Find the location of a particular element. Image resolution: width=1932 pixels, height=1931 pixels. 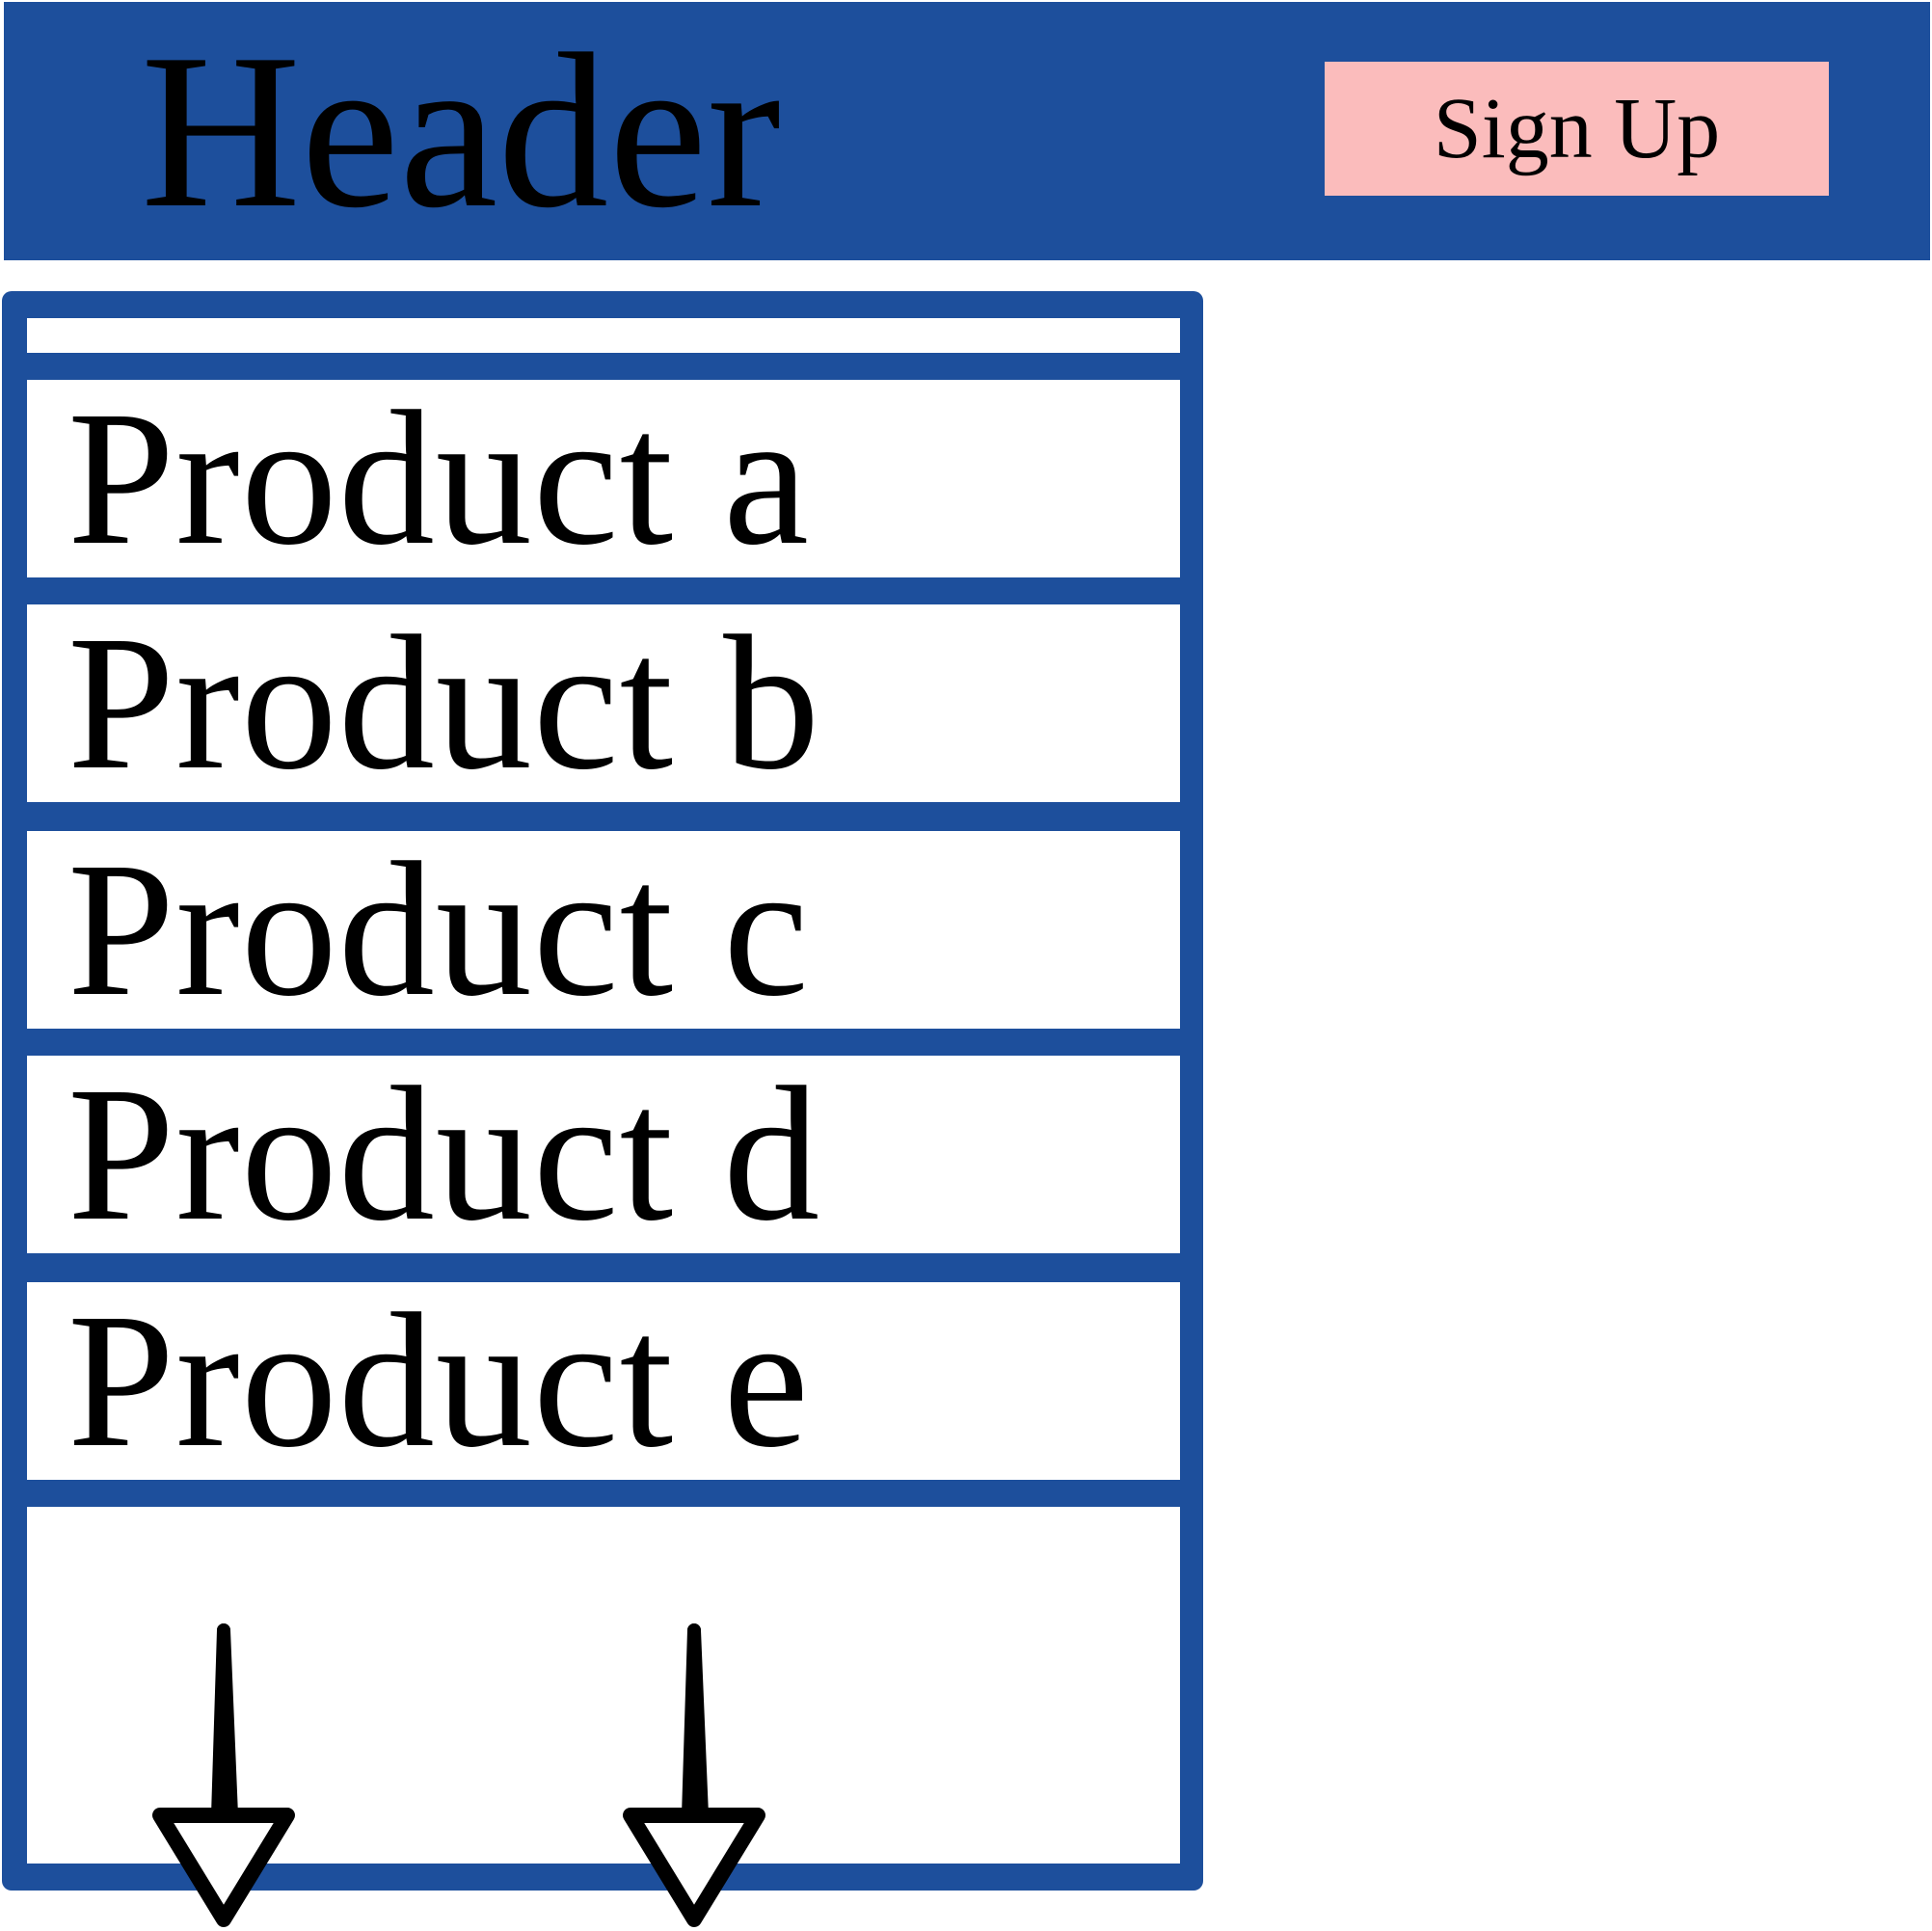

product-item-a: Product a is located at coordinates (604, 479).